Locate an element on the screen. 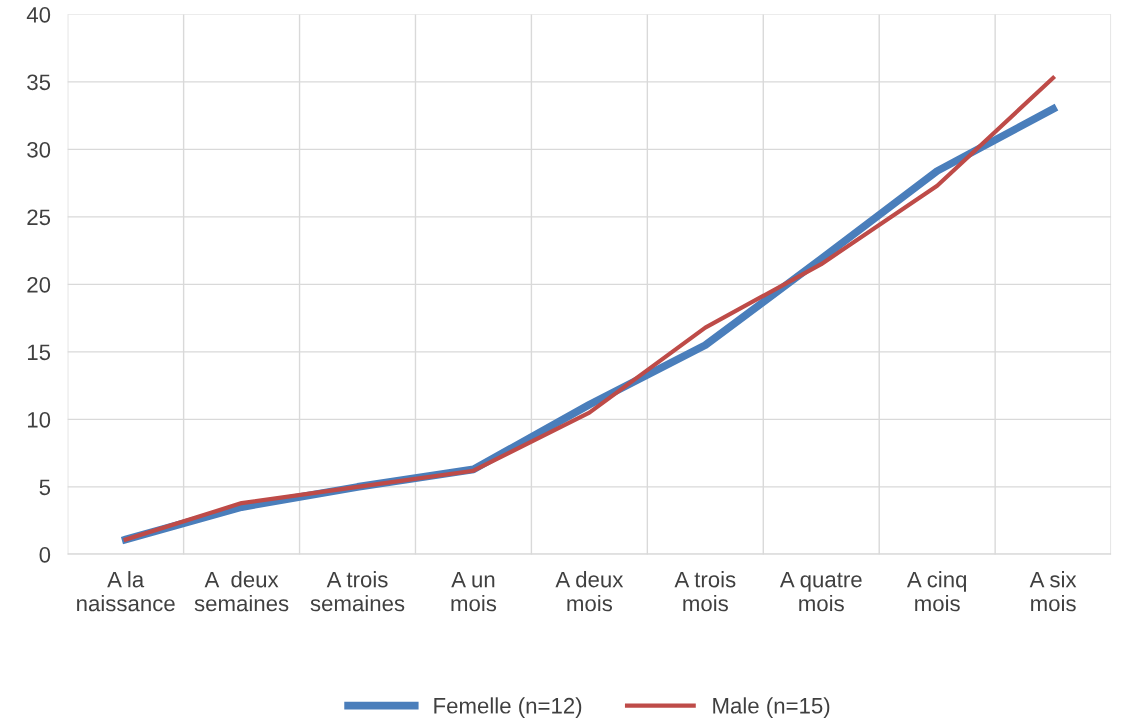  x-tick-label: A deux mois is located at coordinates (589, 591).